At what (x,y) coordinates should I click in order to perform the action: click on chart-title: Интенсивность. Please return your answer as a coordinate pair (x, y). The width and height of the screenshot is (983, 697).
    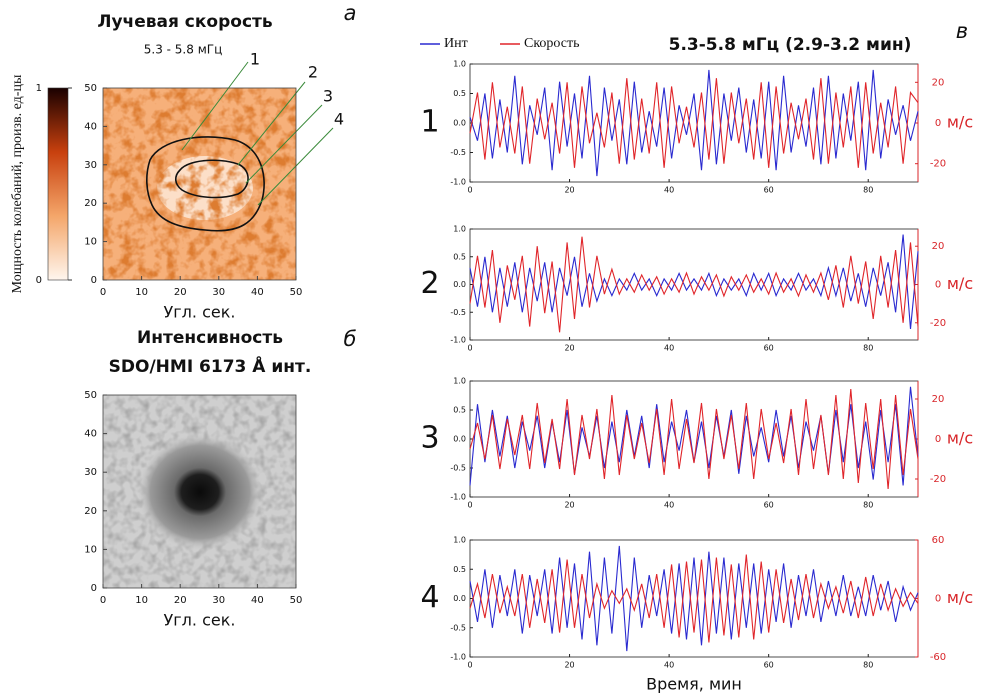
    Looking at the image, I should click on (210, 338).